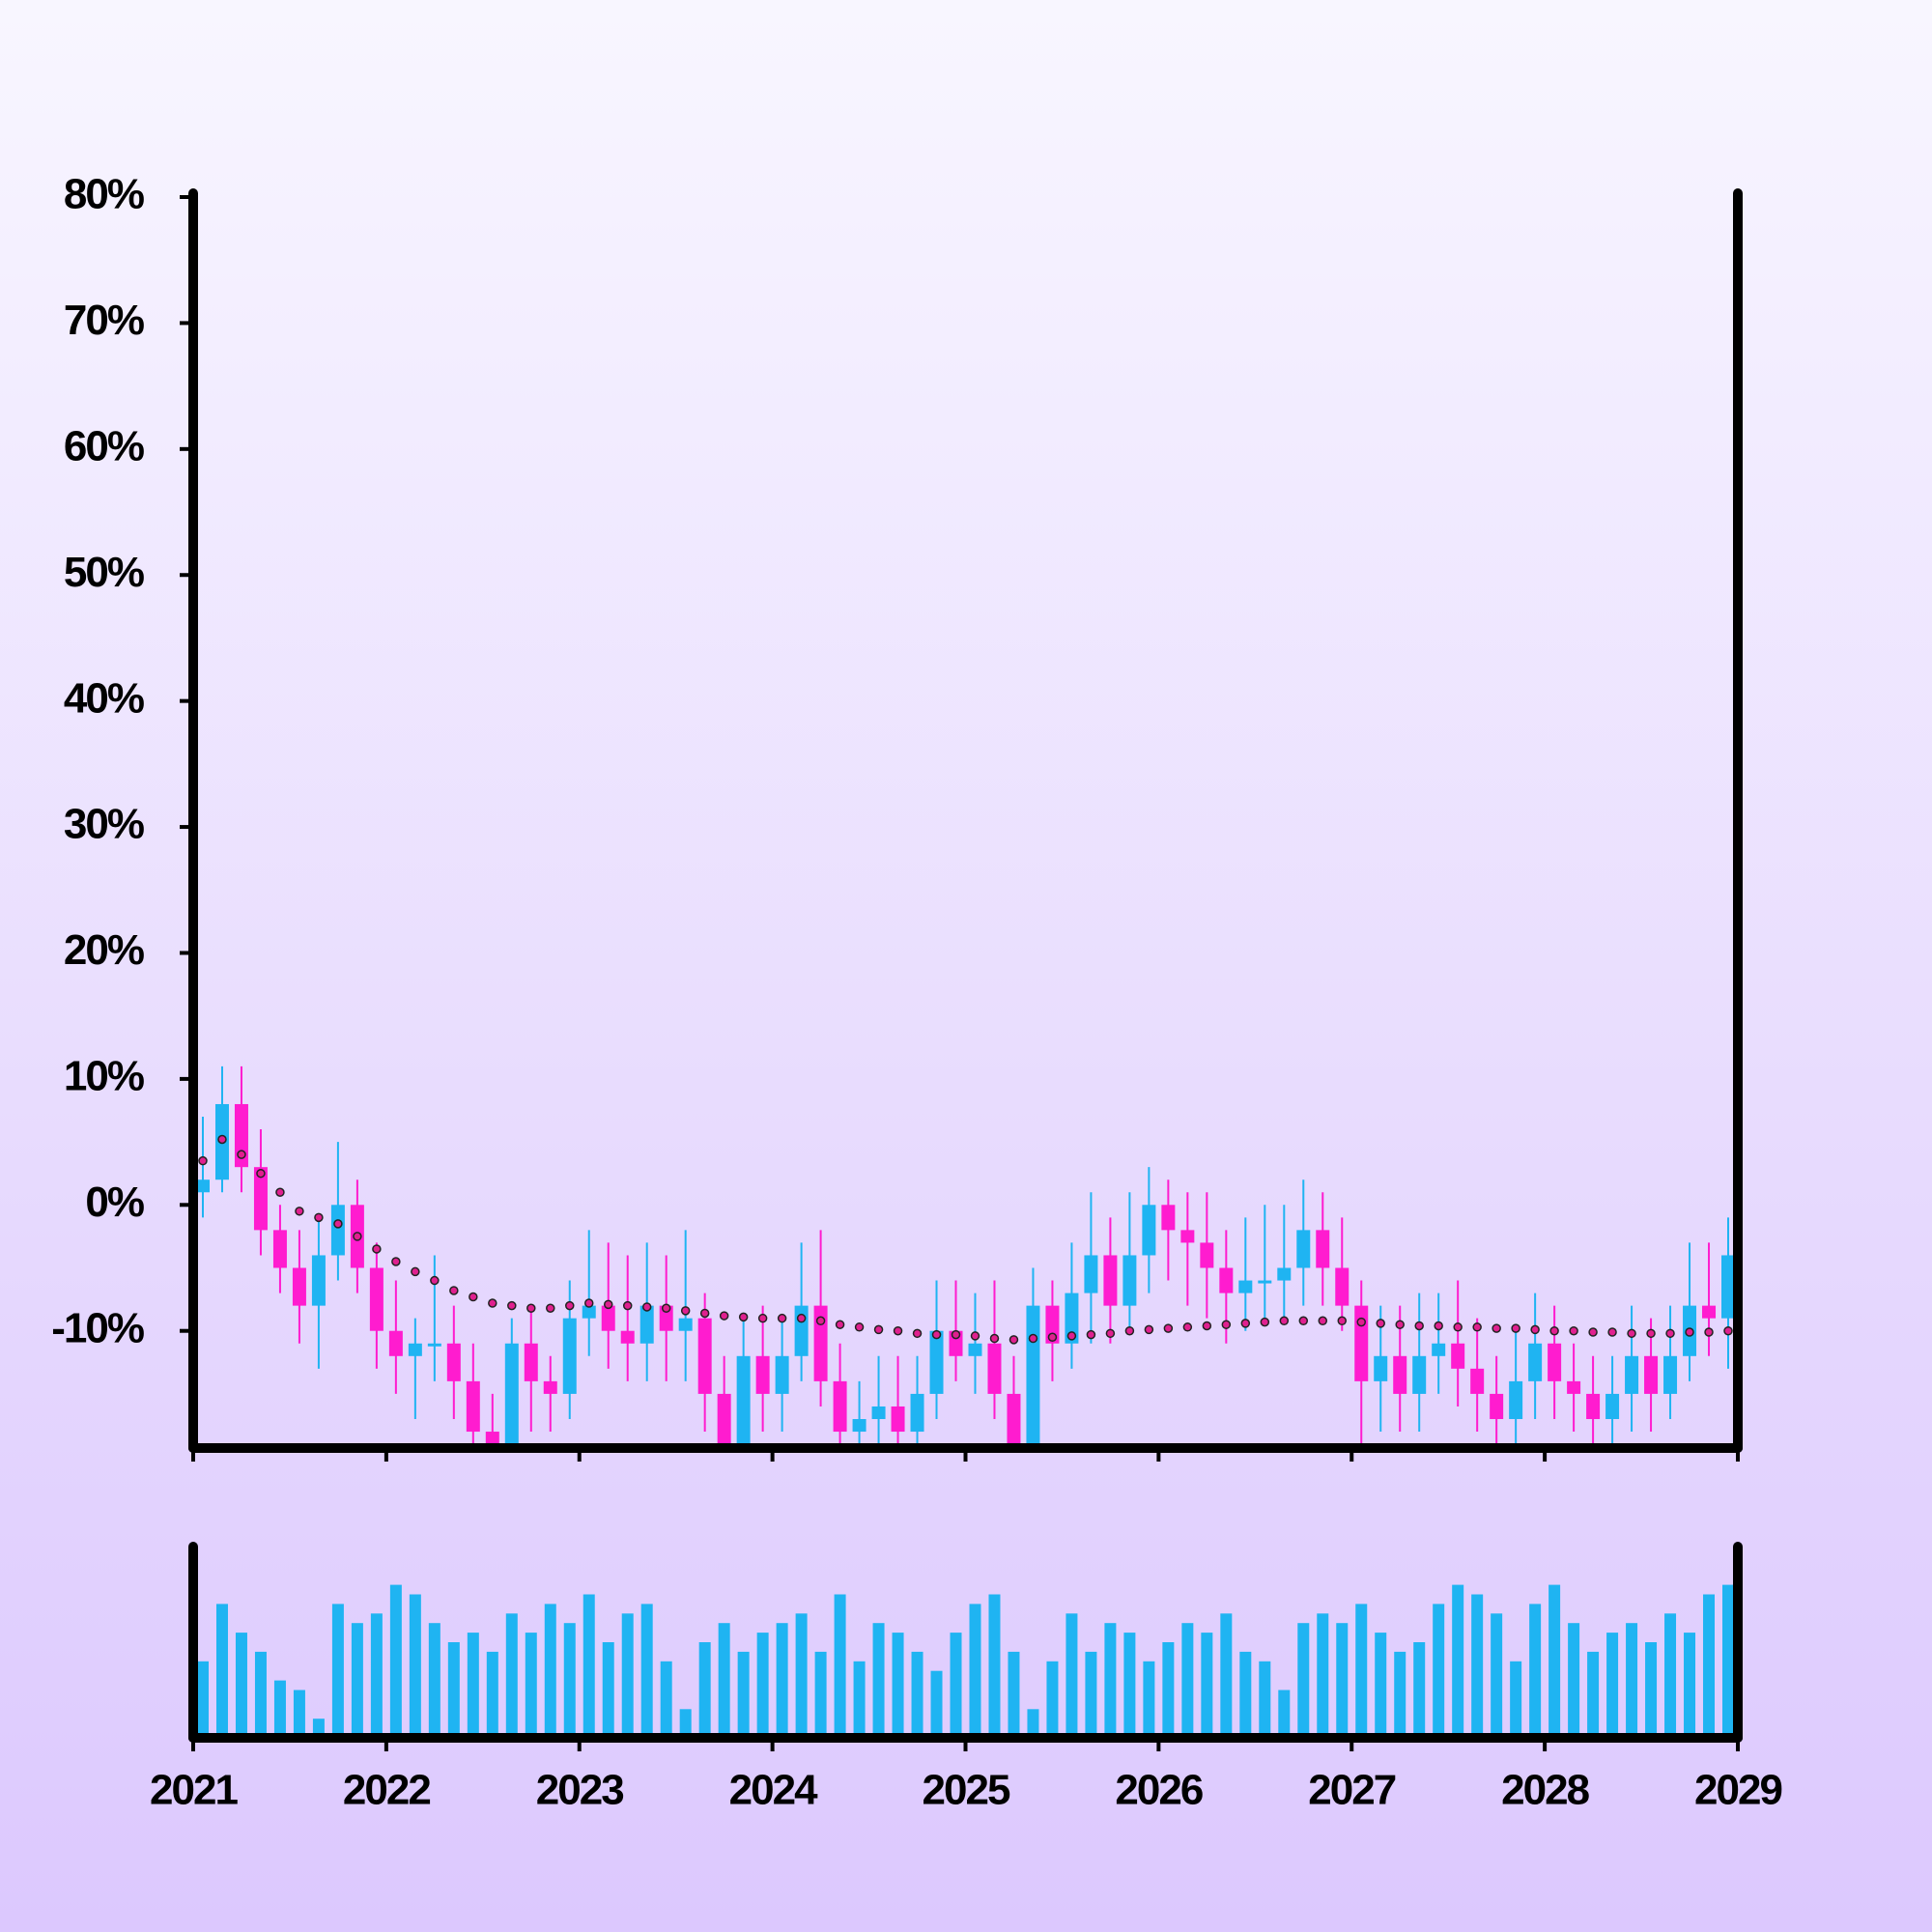 This screenshot has height=1932, width=1932. Describe the element at coordinates (104, 824) in the screenshot. I see `y-tick-label: 30%` at that location.